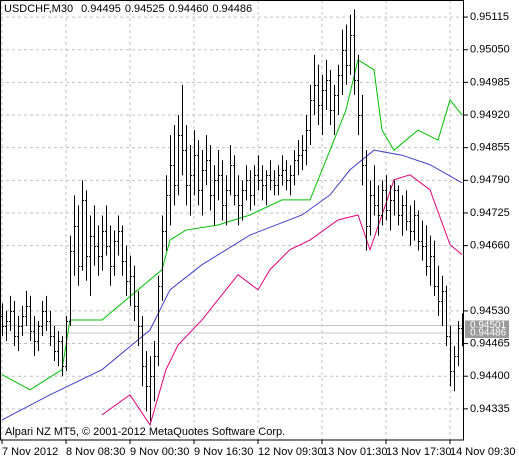 The height and width of the screenshot is (462, 519). I want to click on y-tick-label: 0.95050, so click(490, 50).